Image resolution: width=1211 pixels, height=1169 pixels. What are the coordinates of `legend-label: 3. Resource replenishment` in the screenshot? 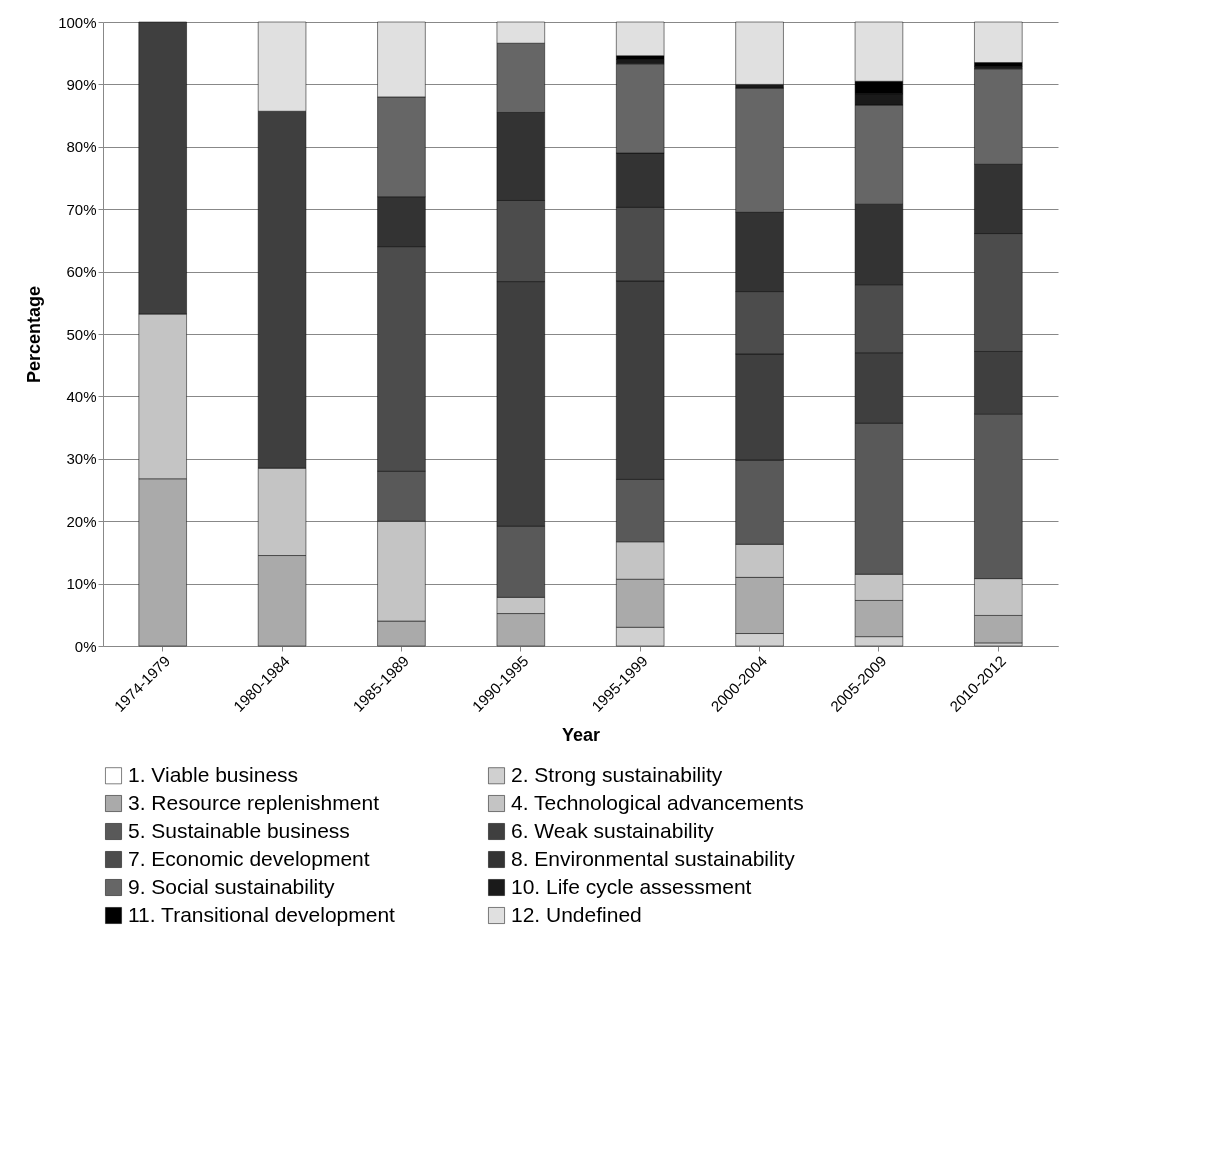 It's located at (254, 802).